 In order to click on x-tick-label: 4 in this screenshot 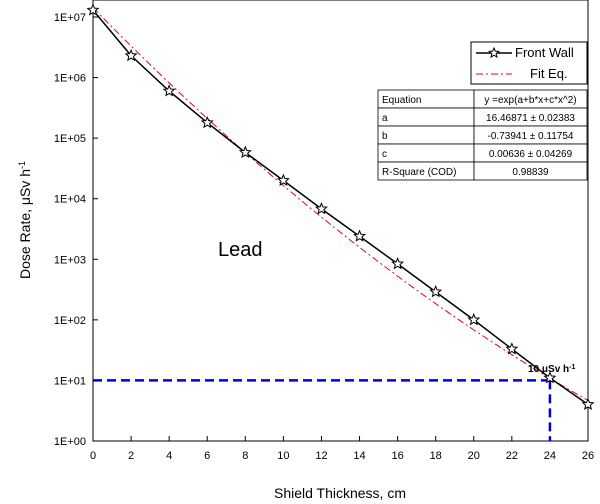, I will do `click(169, 456)`.